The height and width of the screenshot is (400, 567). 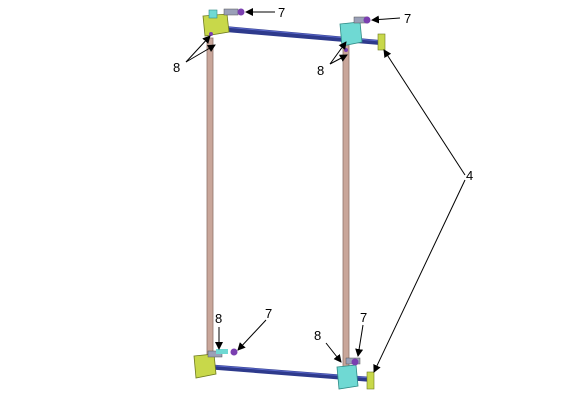 What do you see at coordinates (346, 207) in the screenshot?
I see `right-rod` at bounding box center [346, 207].